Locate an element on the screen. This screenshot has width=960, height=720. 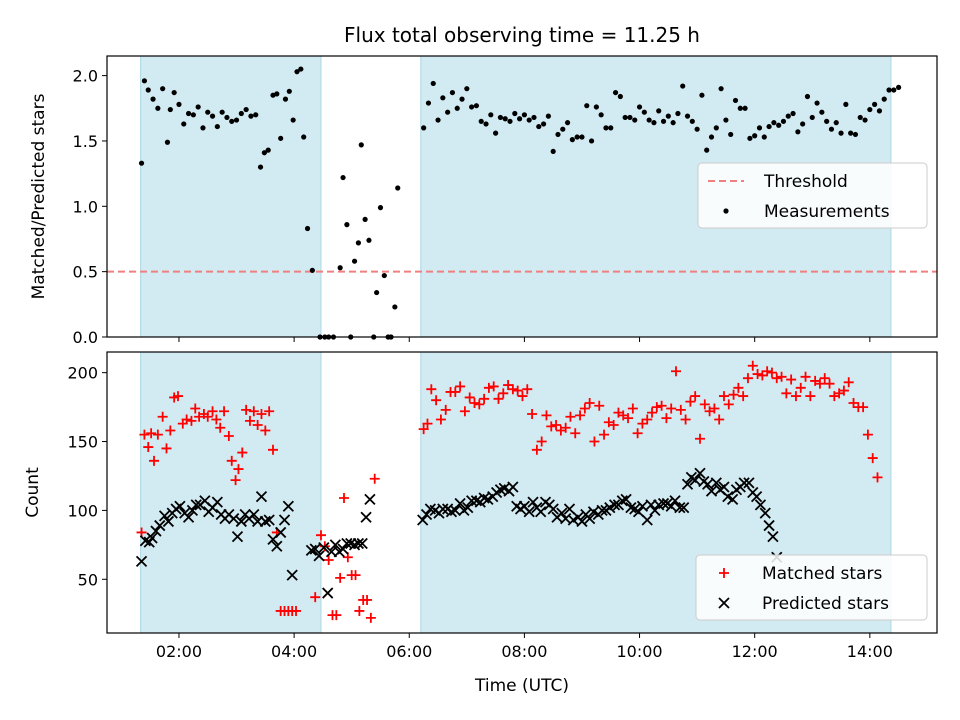
x-tick-label: 06:00 is located at coordinates (409, 651).